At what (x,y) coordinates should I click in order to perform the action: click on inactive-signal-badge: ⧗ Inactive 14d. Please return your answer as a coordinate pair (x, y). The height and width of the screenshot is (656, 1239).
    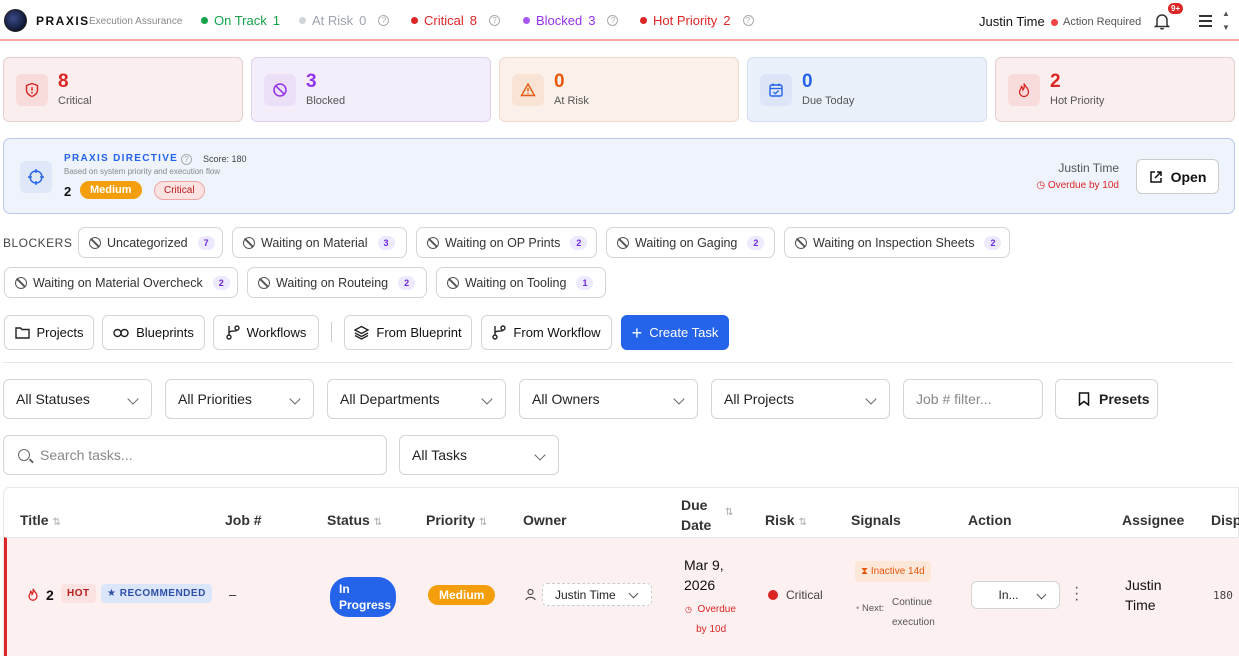
    Looking at the image, I should click on (893, 571).